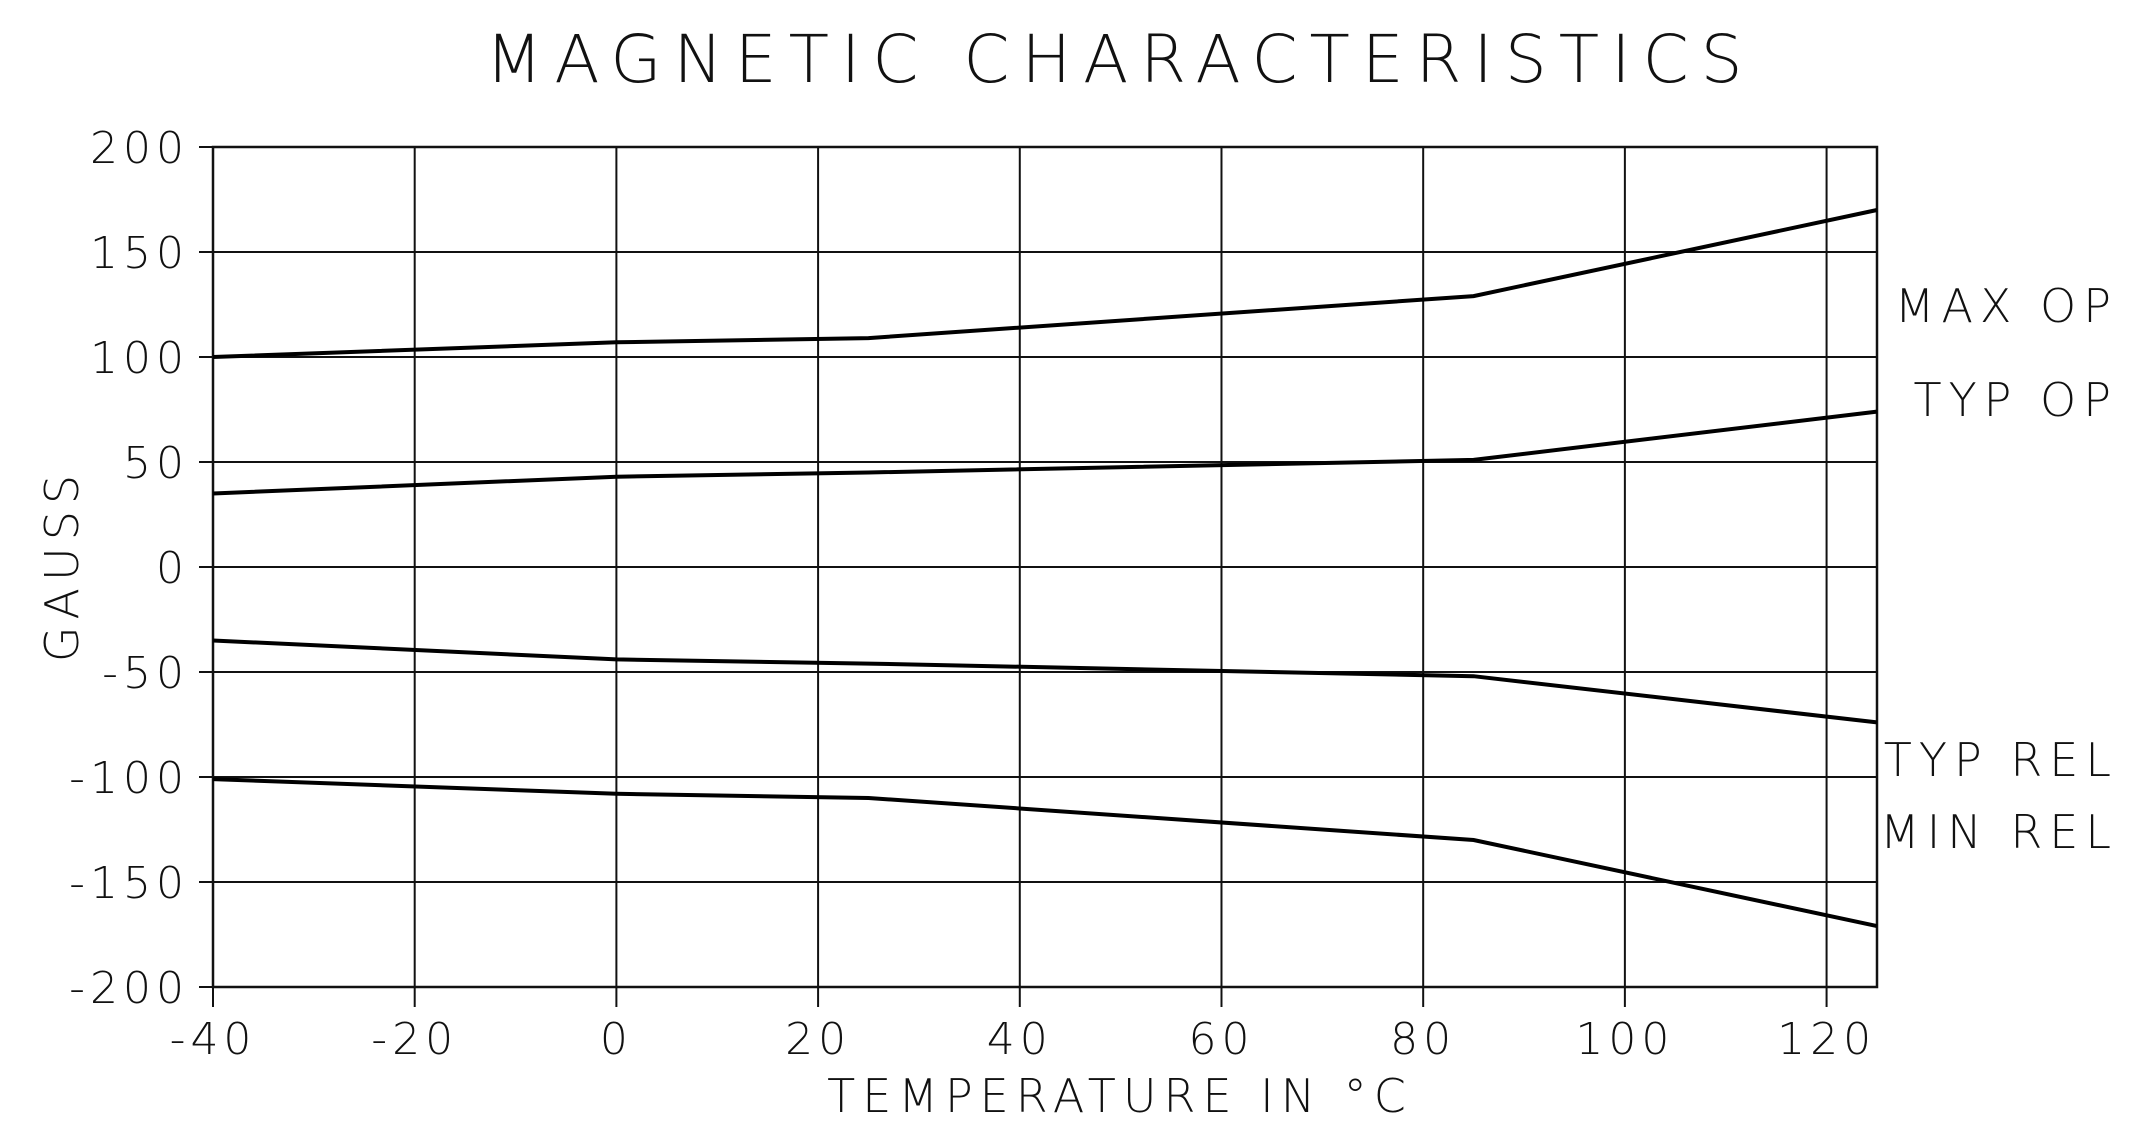 This screenshot has width=2129, height=1143. What do you see at coordinates (1624, 1039) in the screenshot?
I see `x-tick-label-100: 100` at bounding box center [1624, 1039].